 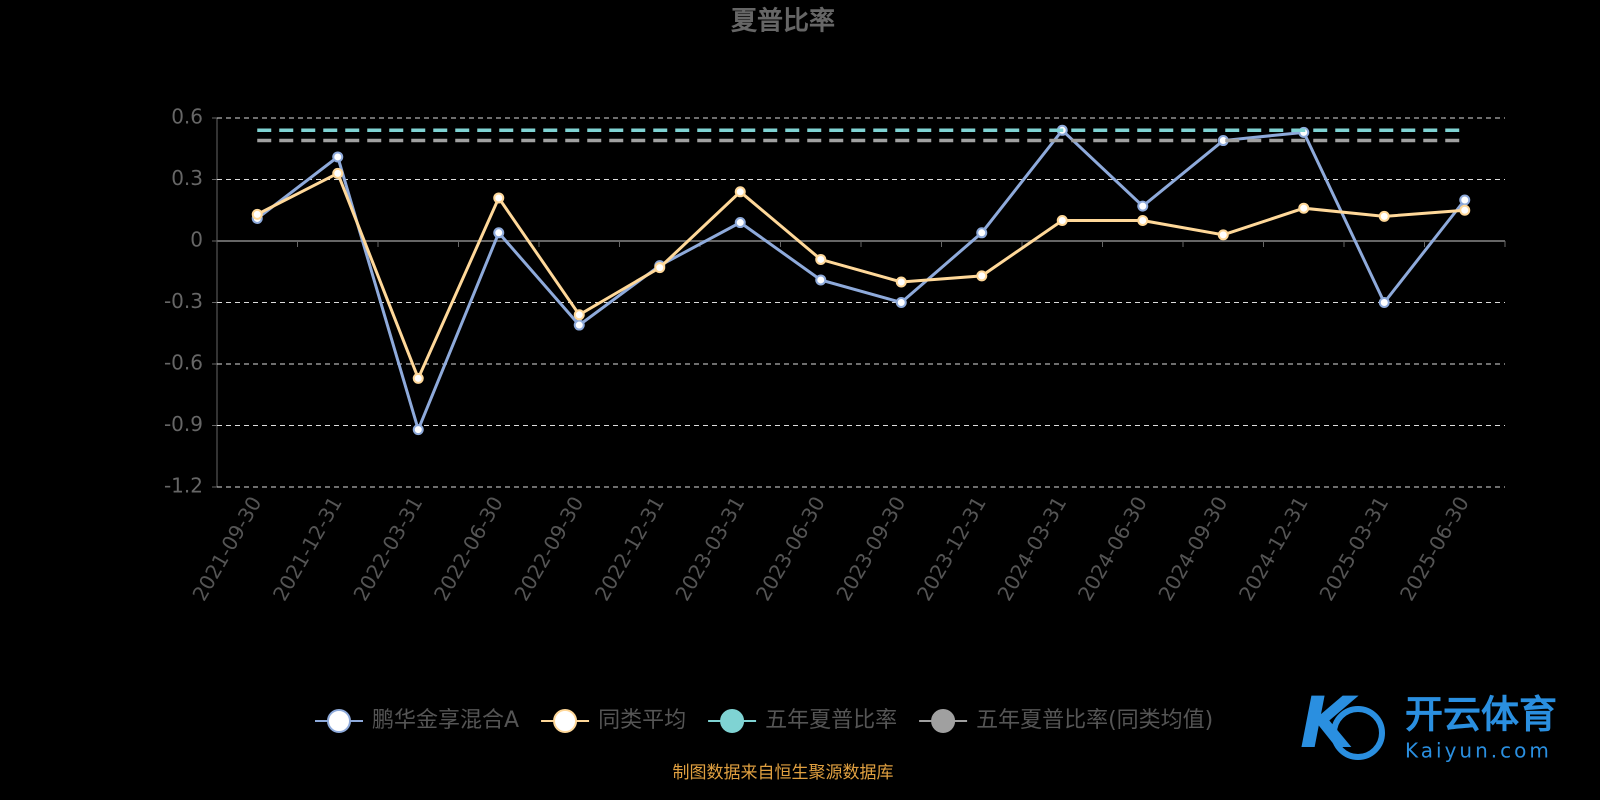 I want to click on watermark: K 开云体育 Kaiyun.com, so click(x=1428, y=723).